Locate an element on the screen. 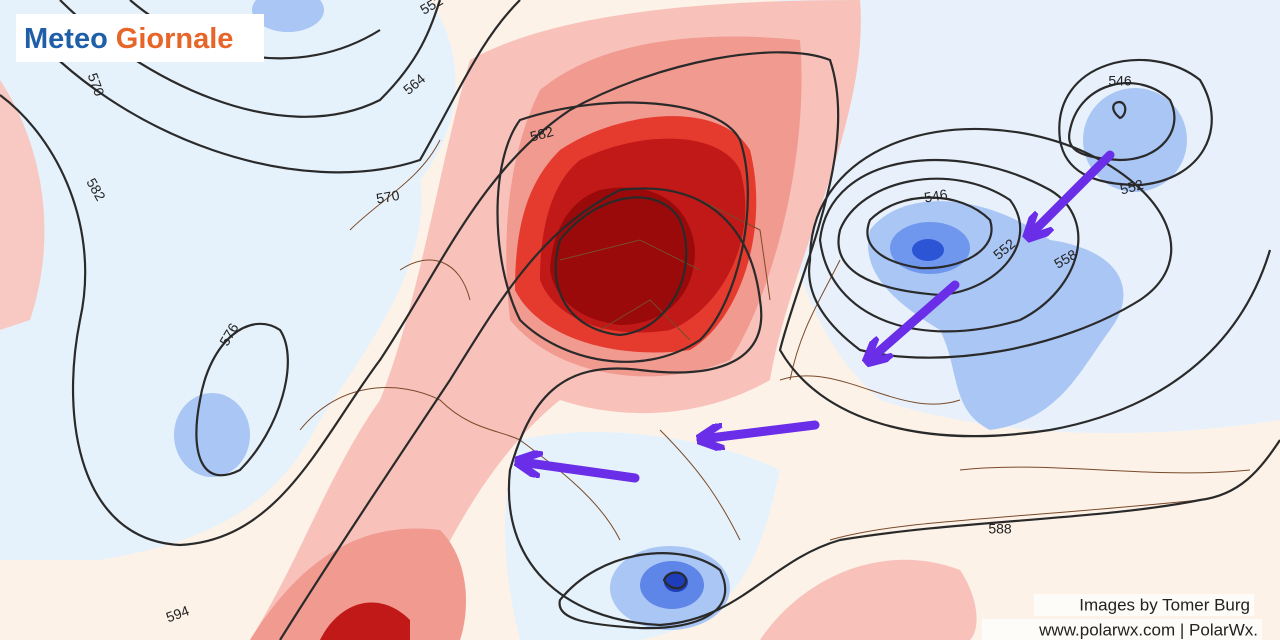 Image resolution: width=1280 pixels, height=640 pixels. credit: Images by Tomer Burg is located at coordinates (1164, 604).